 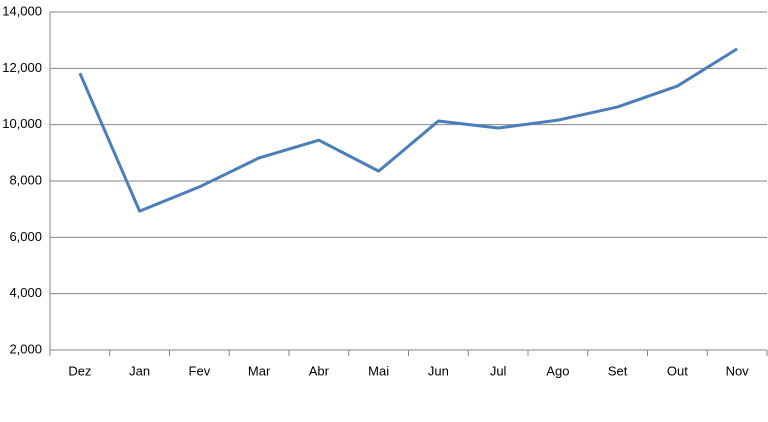 I want to click on y-tick-label: 10,000, so click(x=22, y=123).